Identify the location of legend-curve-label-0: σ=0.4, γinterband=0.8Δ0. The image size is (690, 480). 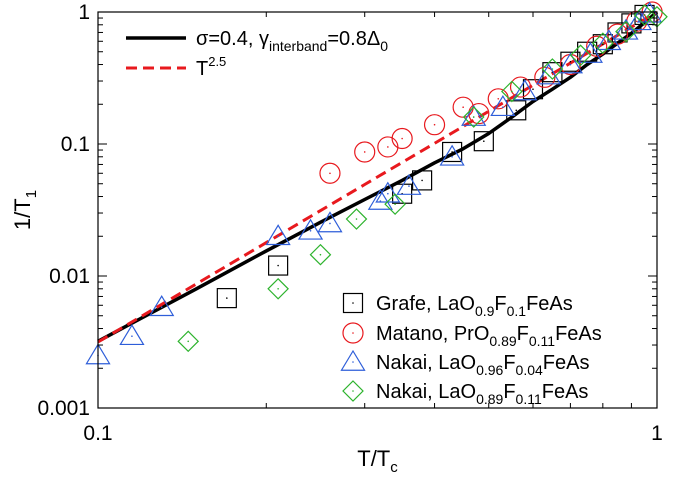
(292, 41).